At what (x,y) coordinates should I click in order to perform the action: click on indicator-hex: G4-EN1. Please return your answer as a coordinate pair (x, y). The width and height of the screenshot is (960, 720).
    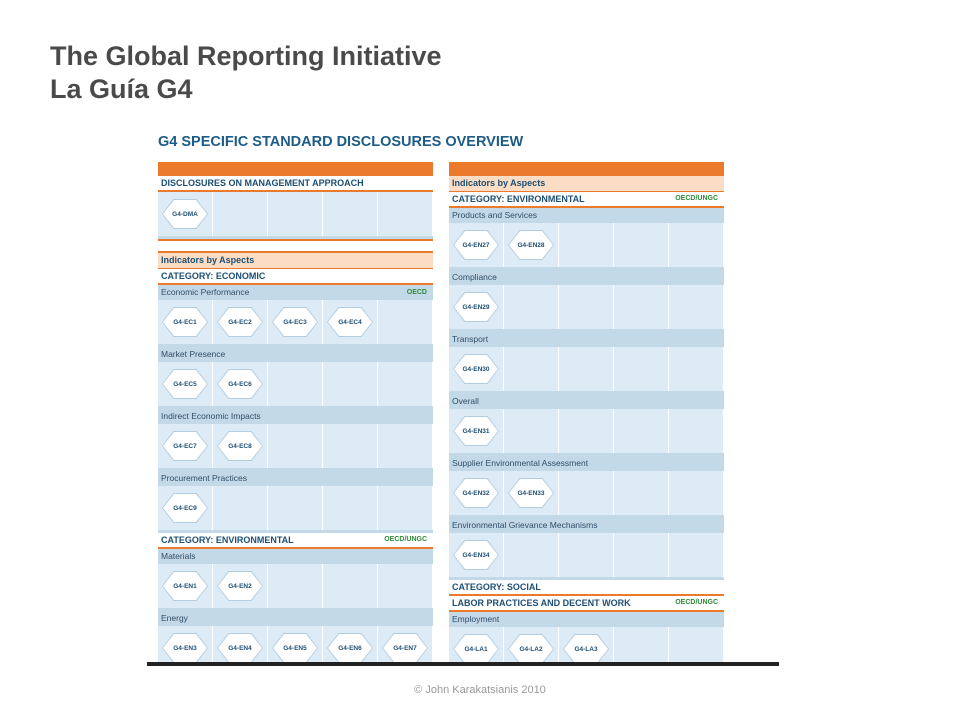
    Looking at the image, I should click on (185, 586).